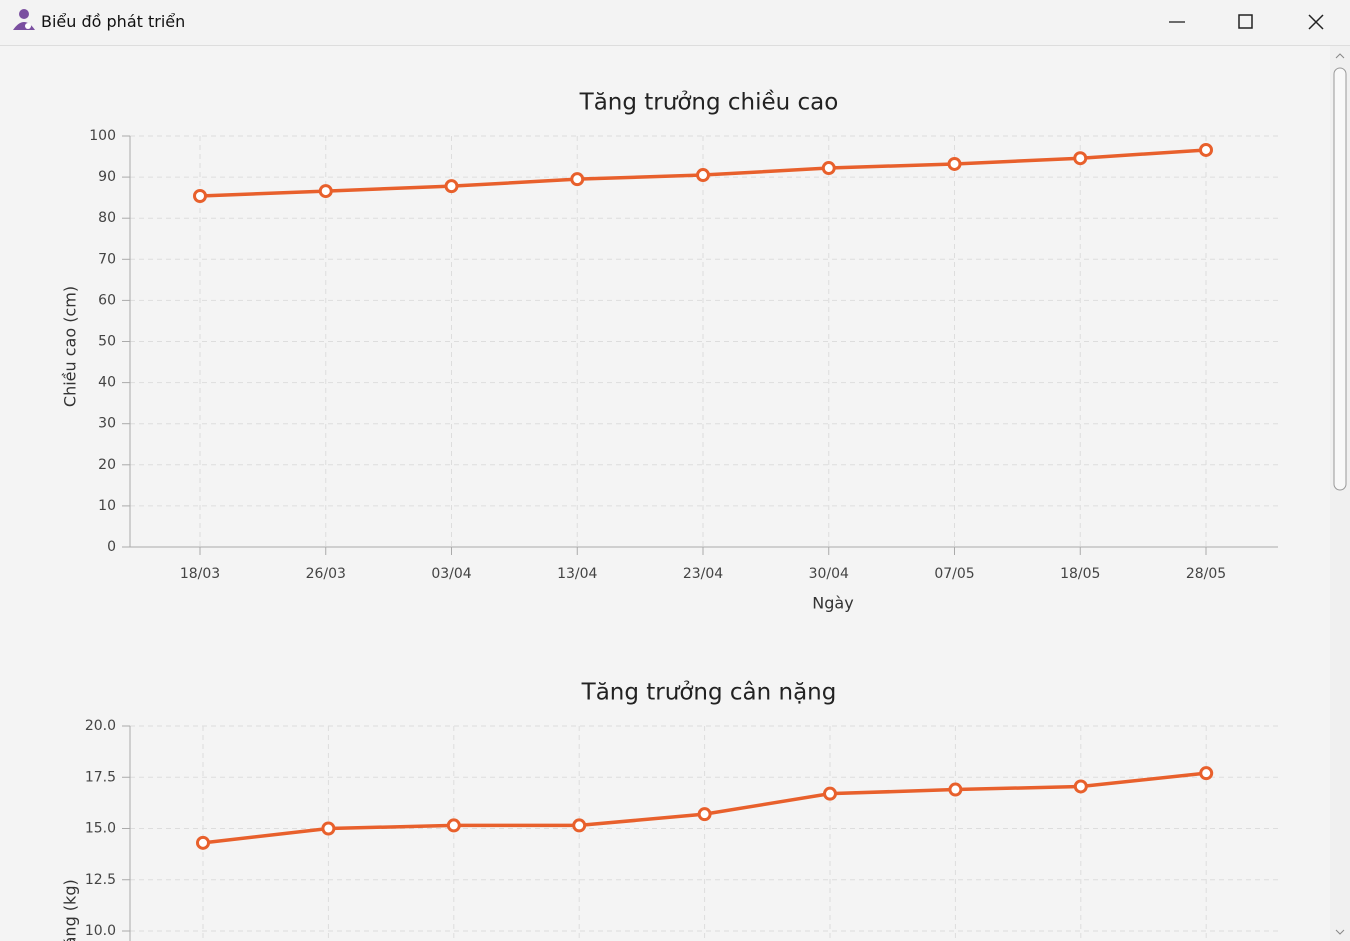 The height and width of the screenshot is (941, 1350). What do you see at coordinates (829, 574) in the screenshot?
I see `x-tick-label: 30/04` at bounding box center [829, 574].